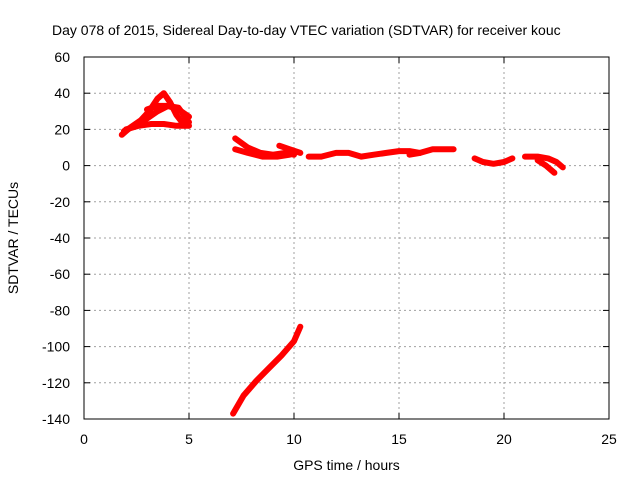 This screenshot has height=480, width=640. What do you see at coordinates (62, 57) in the screenshot?
I see `y-tick-label: 60` at bounding box center [62, 57].